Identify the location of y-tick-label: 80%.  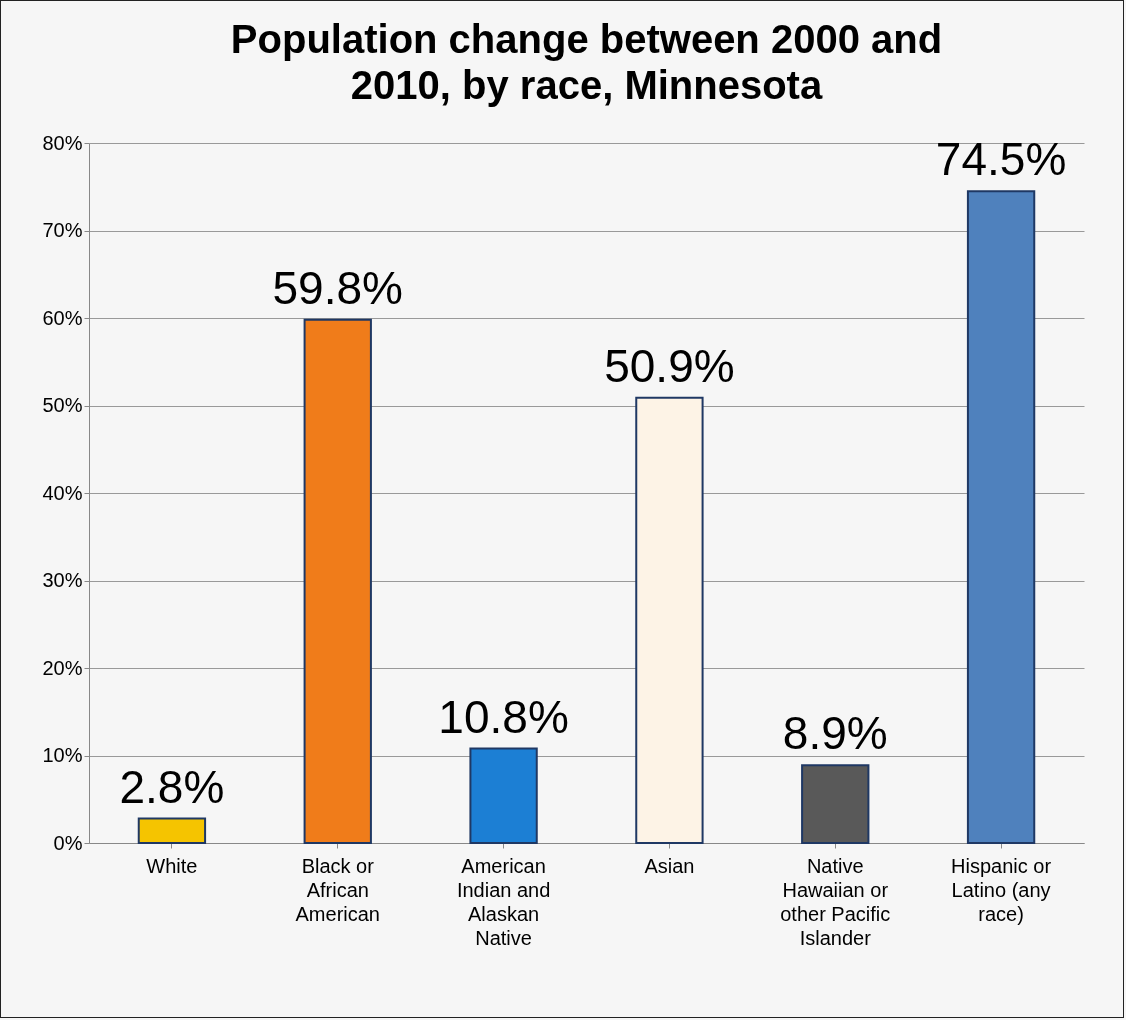
(62, 142).